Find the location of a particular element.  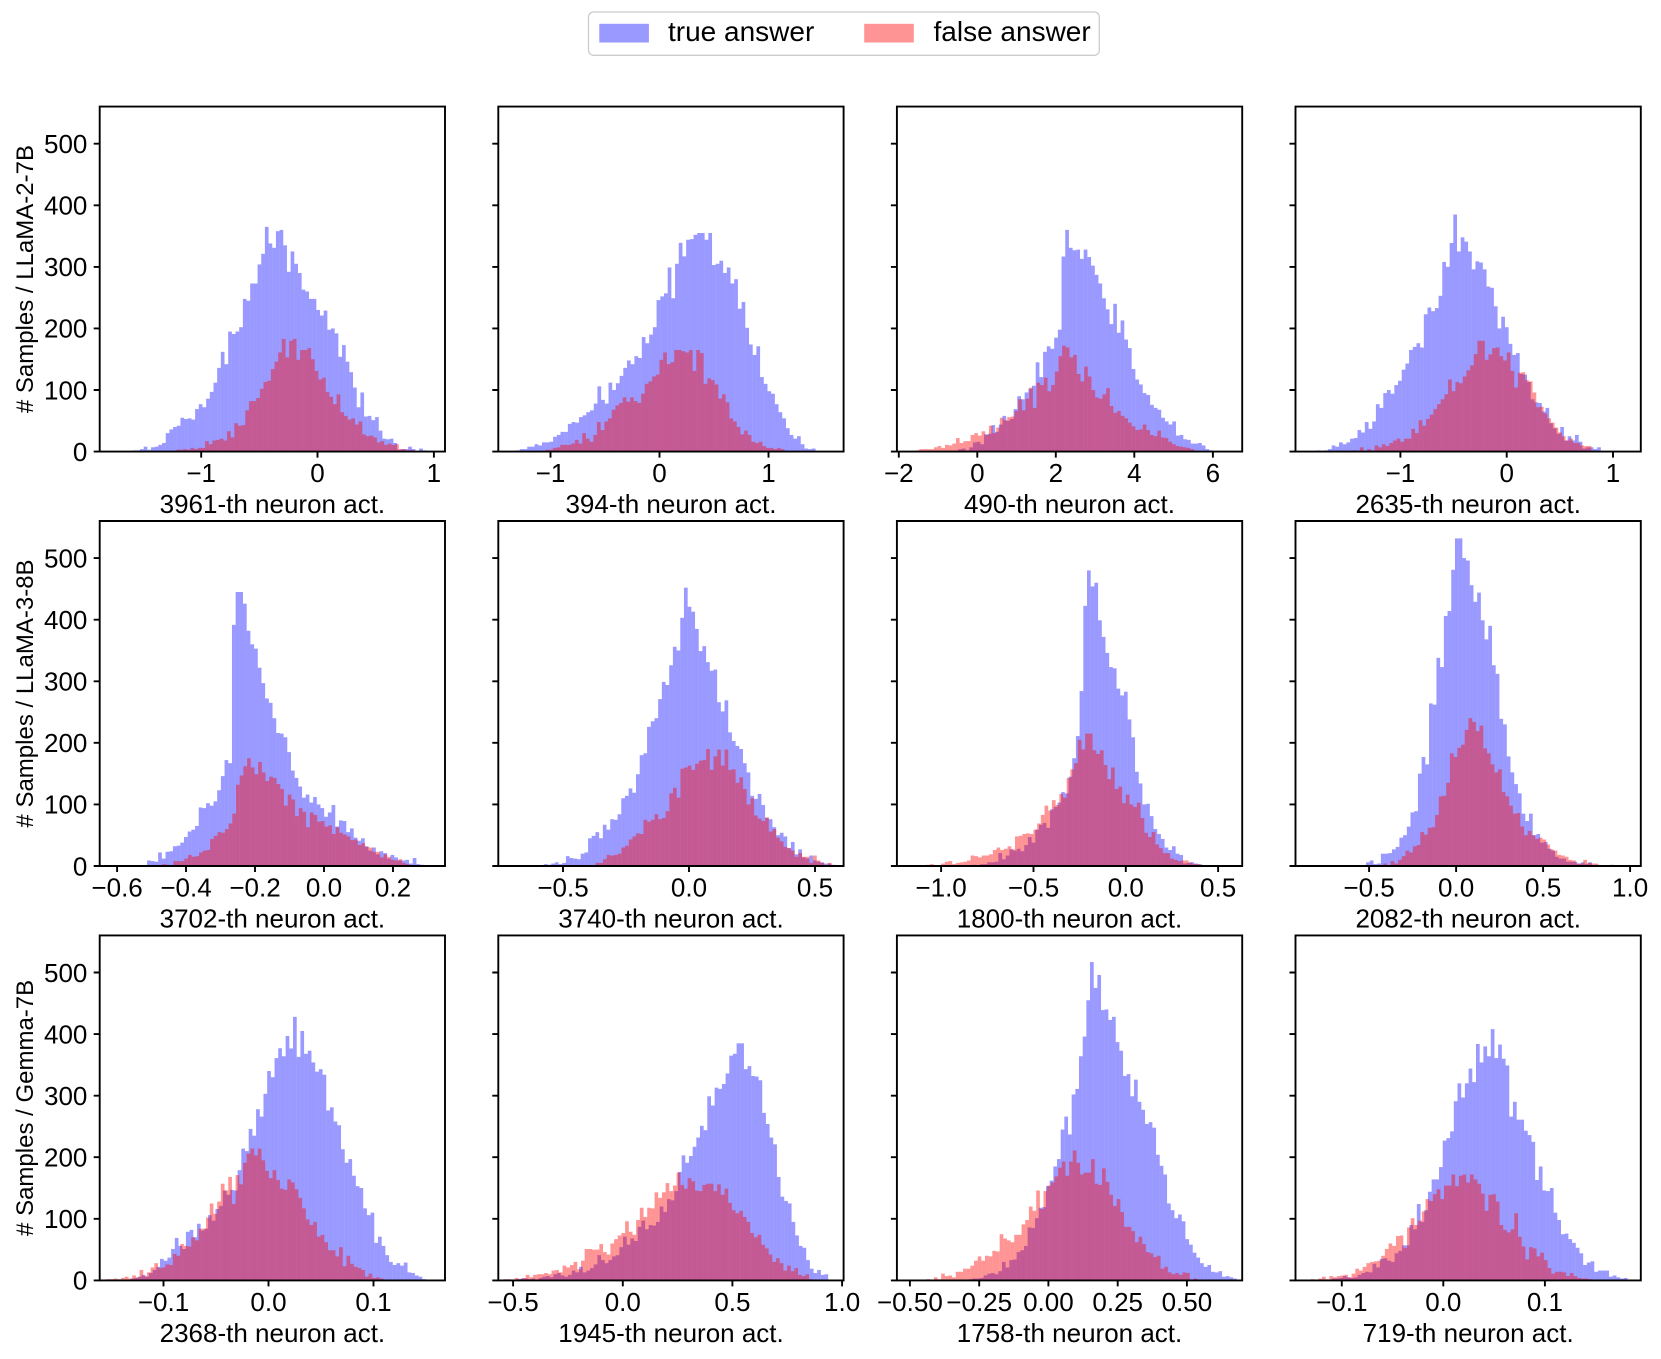

svg-text: −0.6 is located at coordinates (116, 888).